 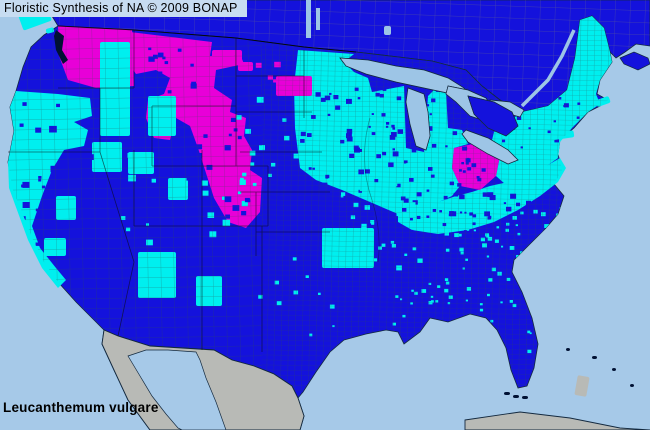 I want to click on st-lawrence-river, so click(x=548, y=68).